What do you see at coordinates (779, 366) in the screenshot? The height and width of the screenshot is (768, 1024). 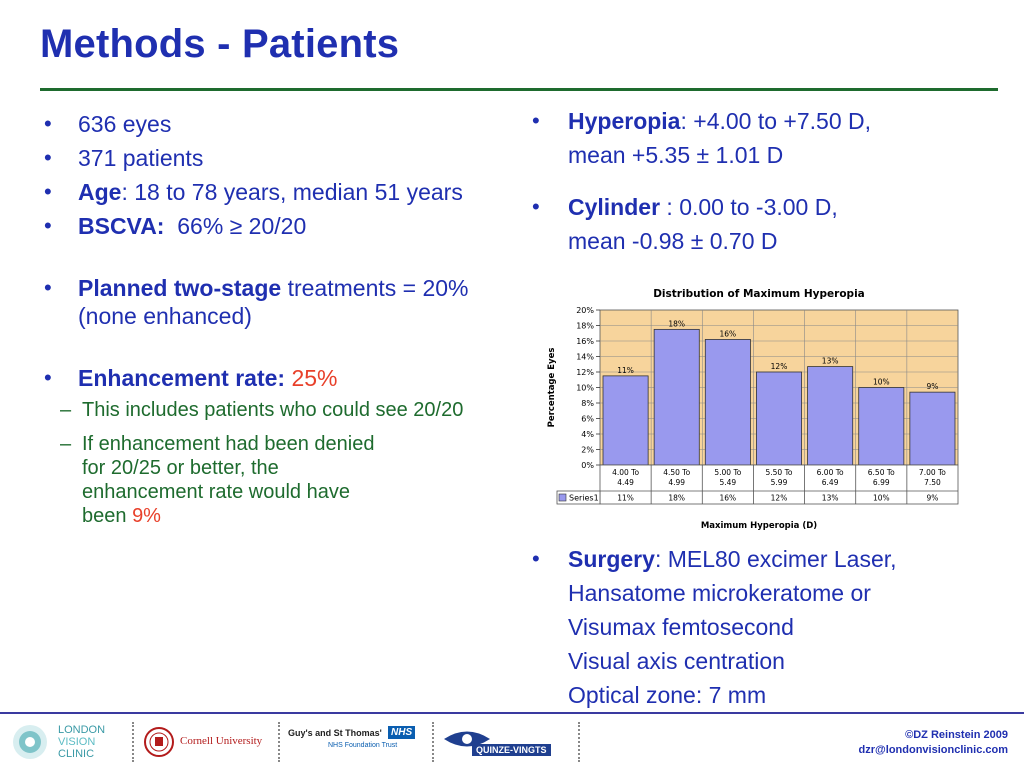 I see `bar-data-label: 12%` at bounding box center [779, 366].